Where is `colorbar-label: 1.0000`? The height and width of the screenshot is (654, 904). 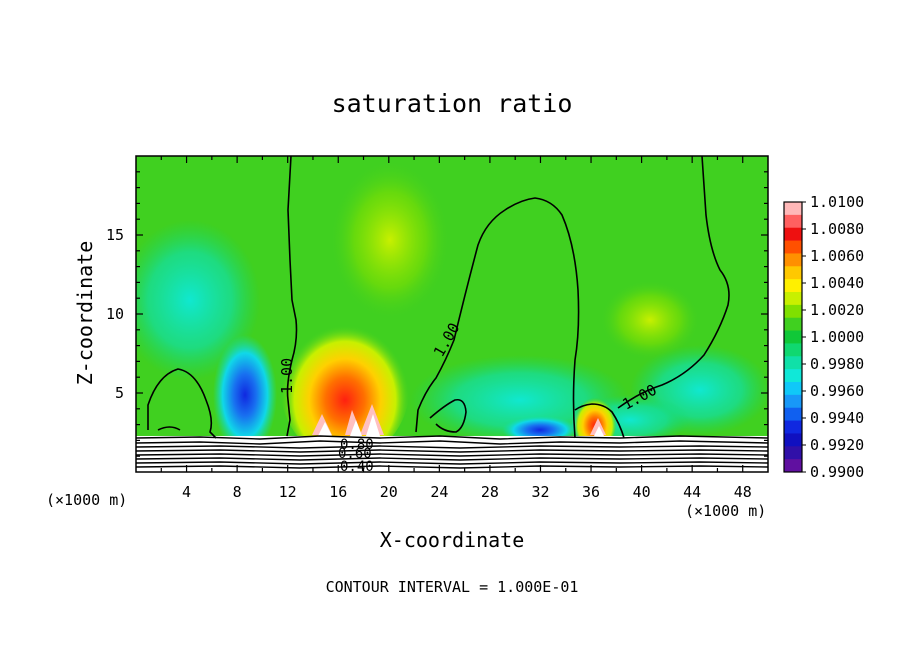 colorbar-label: 1.0000 is located at coordinates (837, 337).